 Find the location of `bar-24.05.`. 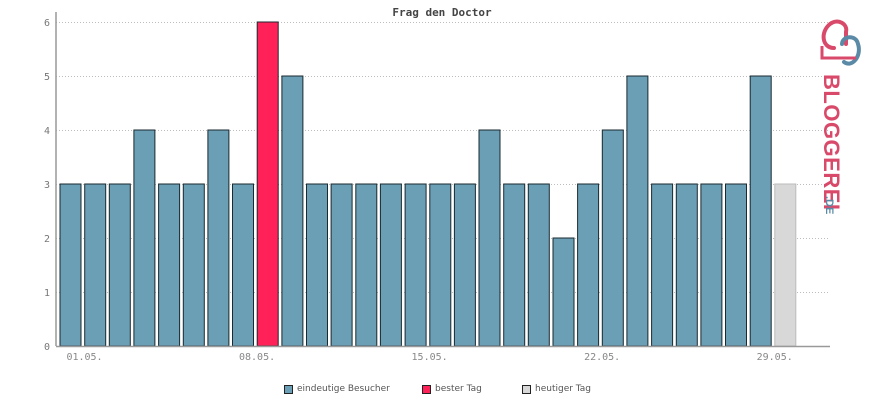

bar-24.05. is located at coordinates (637, 211).